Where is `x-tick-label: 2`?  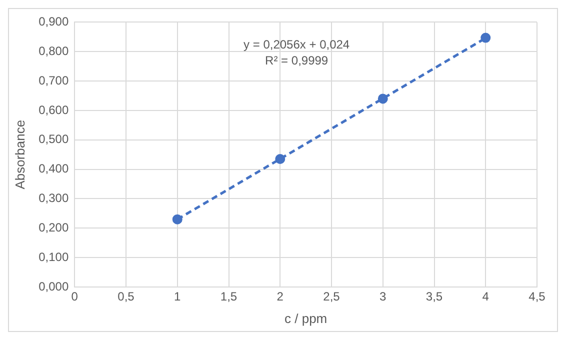 x-tick-label: 2 is located at coordinates (280, 297).